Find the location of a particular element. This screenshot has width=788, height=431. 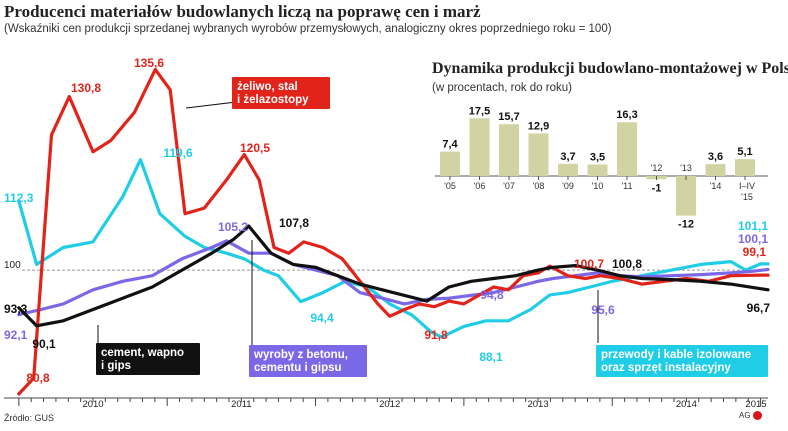

value-label: 94,4 is located at coordinates (322, 318).